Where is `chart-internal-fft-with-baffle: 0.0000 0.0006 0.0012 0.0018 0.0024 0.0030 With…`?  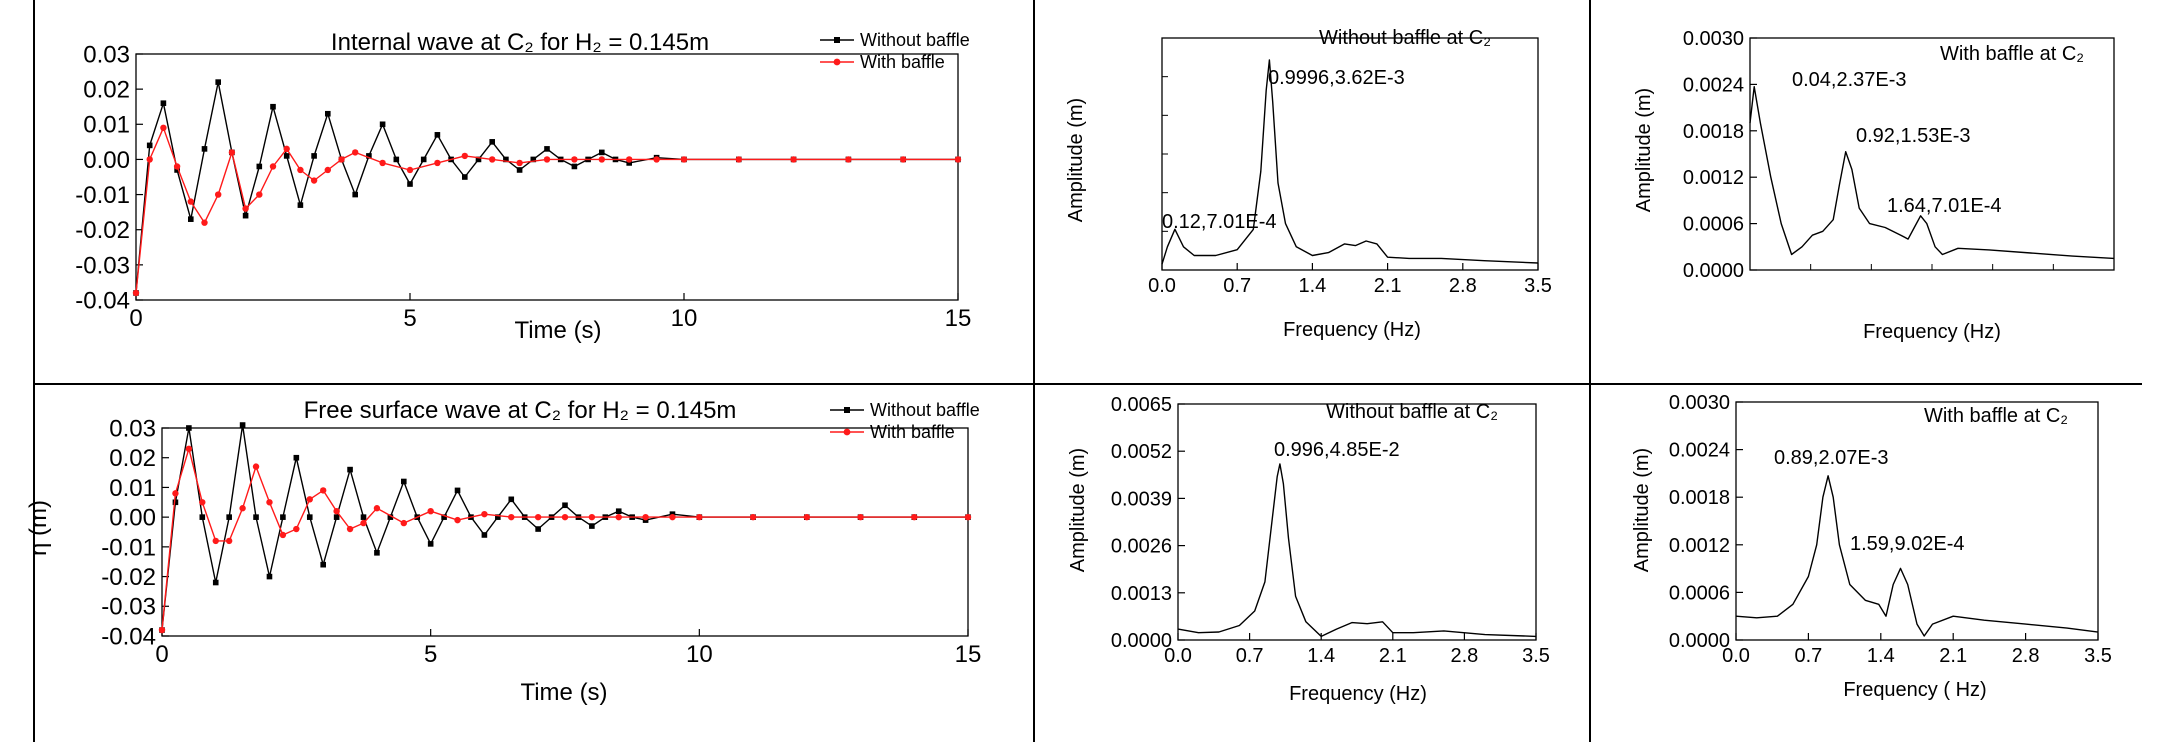
chart-internal-fft-with-baffle: 0.0000 0.0006 0.0012 0.0018 0.0024 0.0030 With… is located at coordinates (1874, 185).